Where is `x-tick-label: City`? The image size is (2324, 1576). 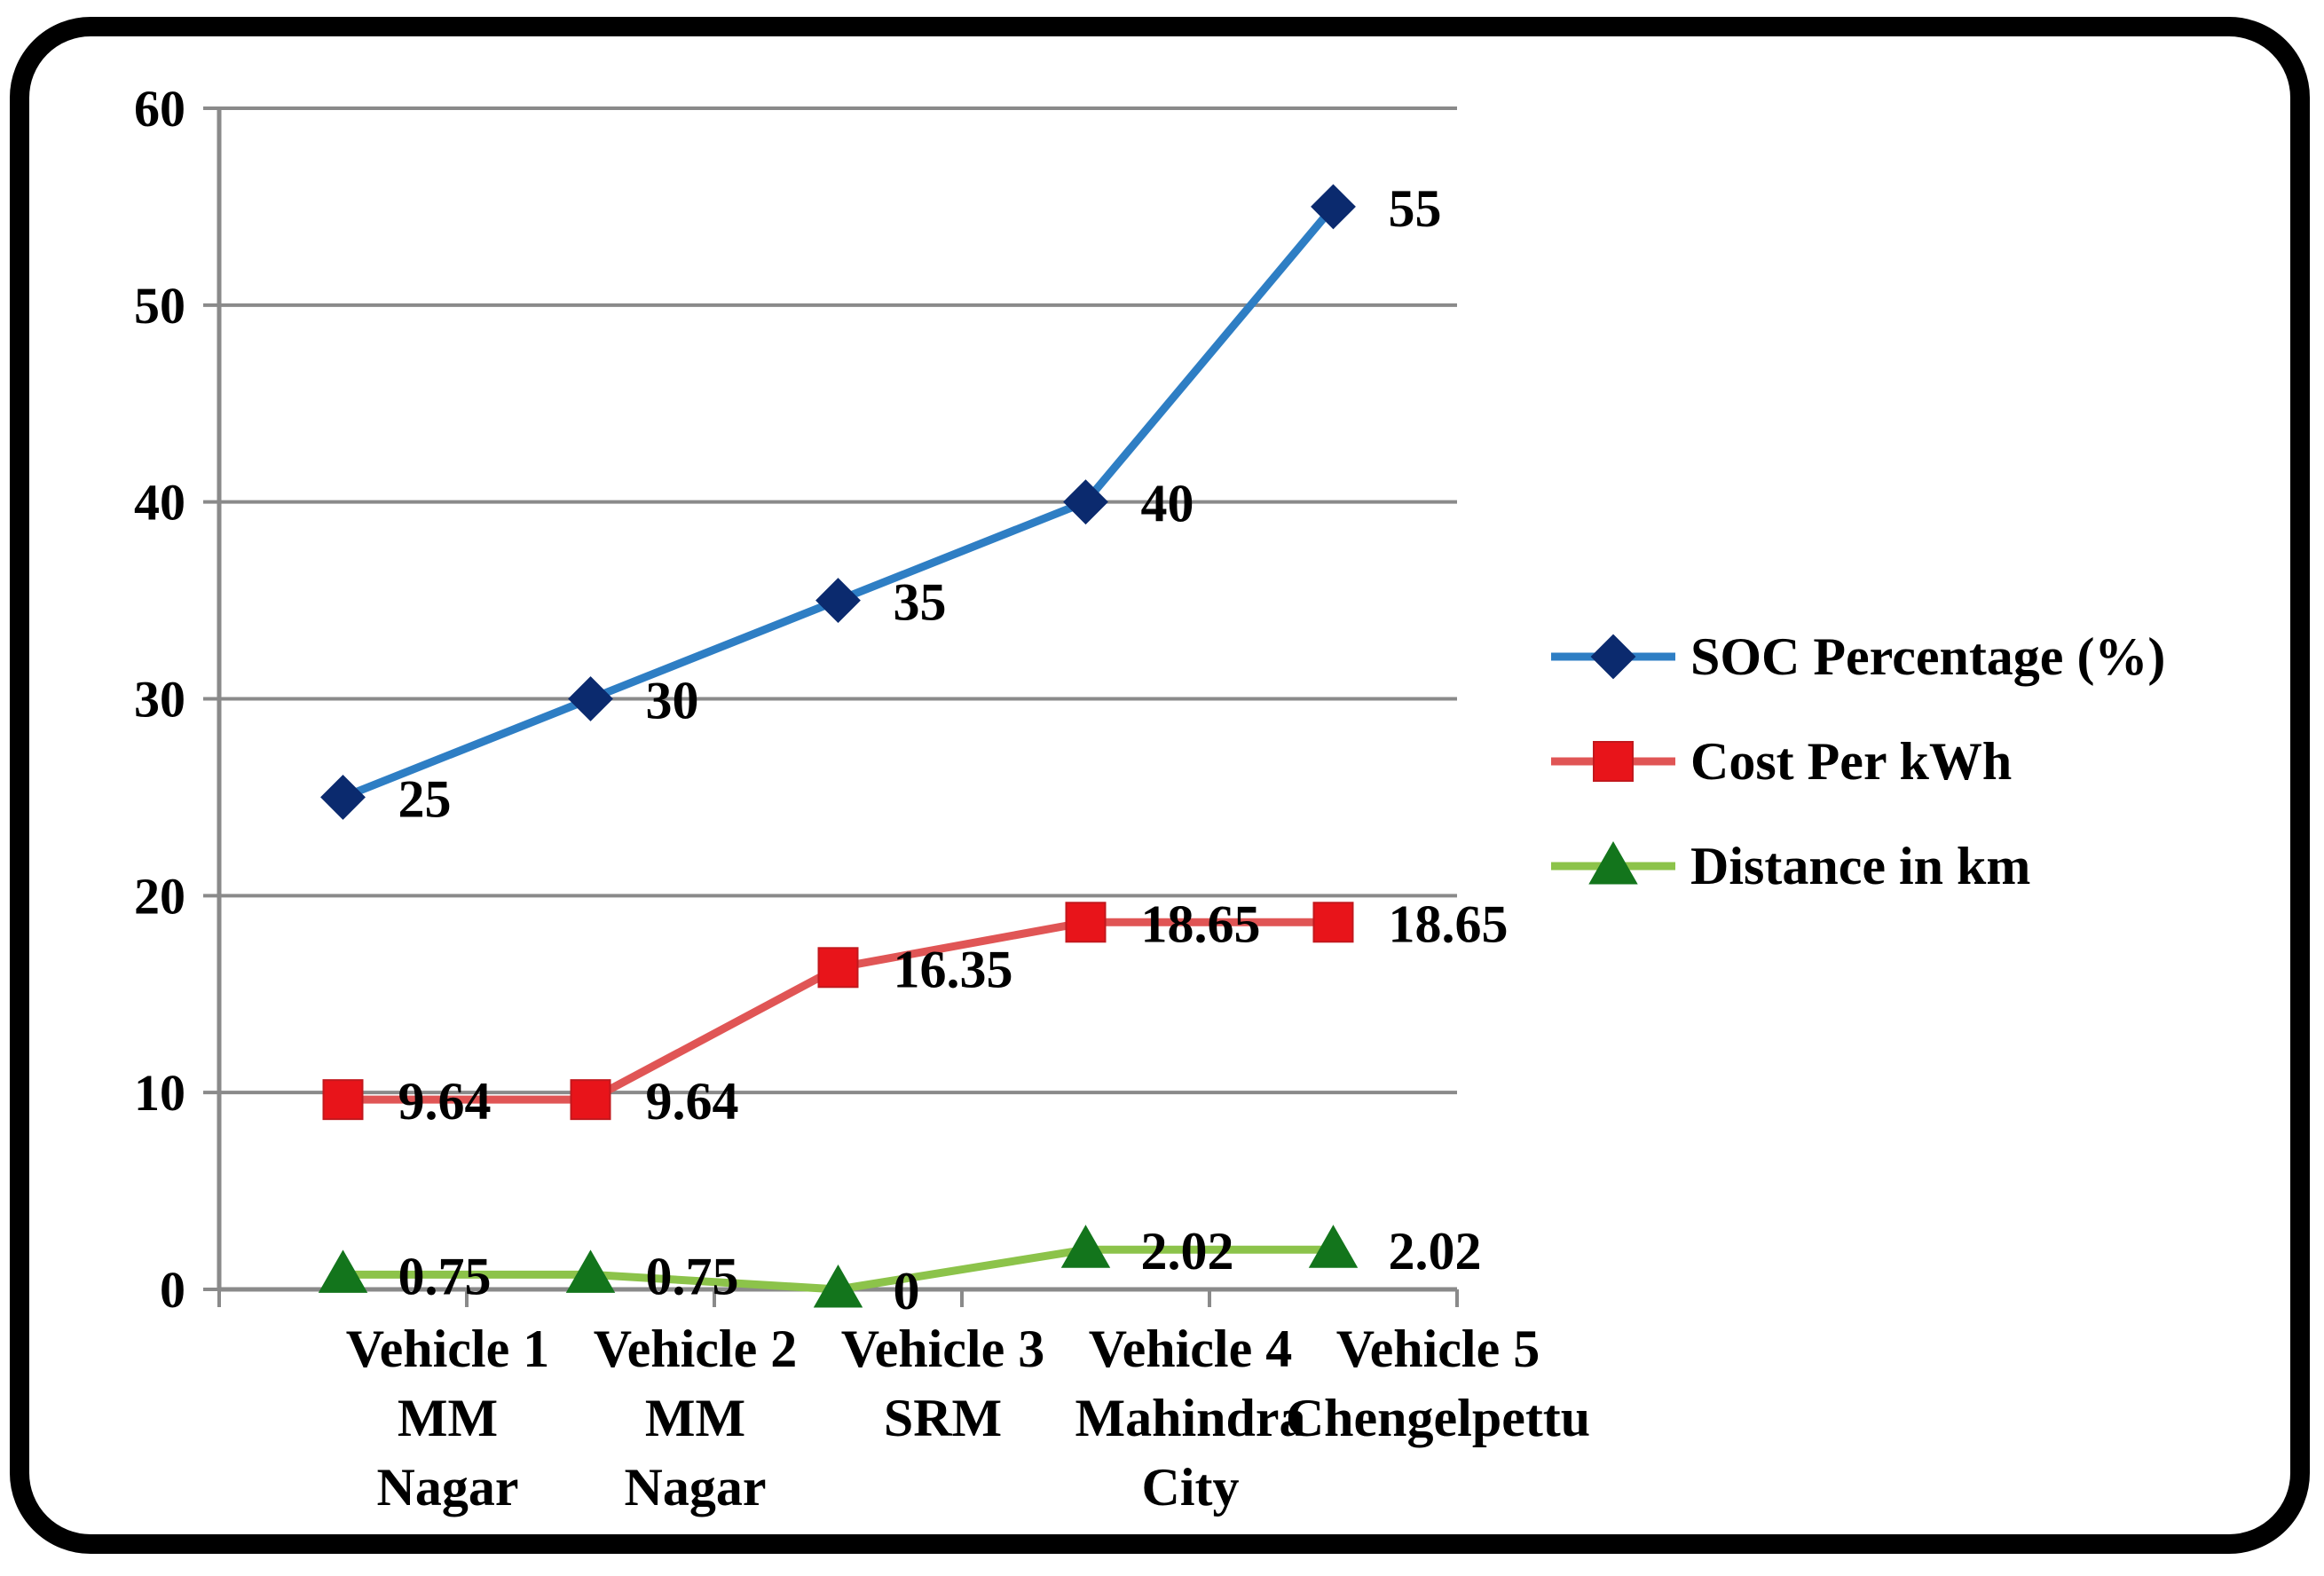 x-tick-label: City is located at coordinates (1191, 1488).